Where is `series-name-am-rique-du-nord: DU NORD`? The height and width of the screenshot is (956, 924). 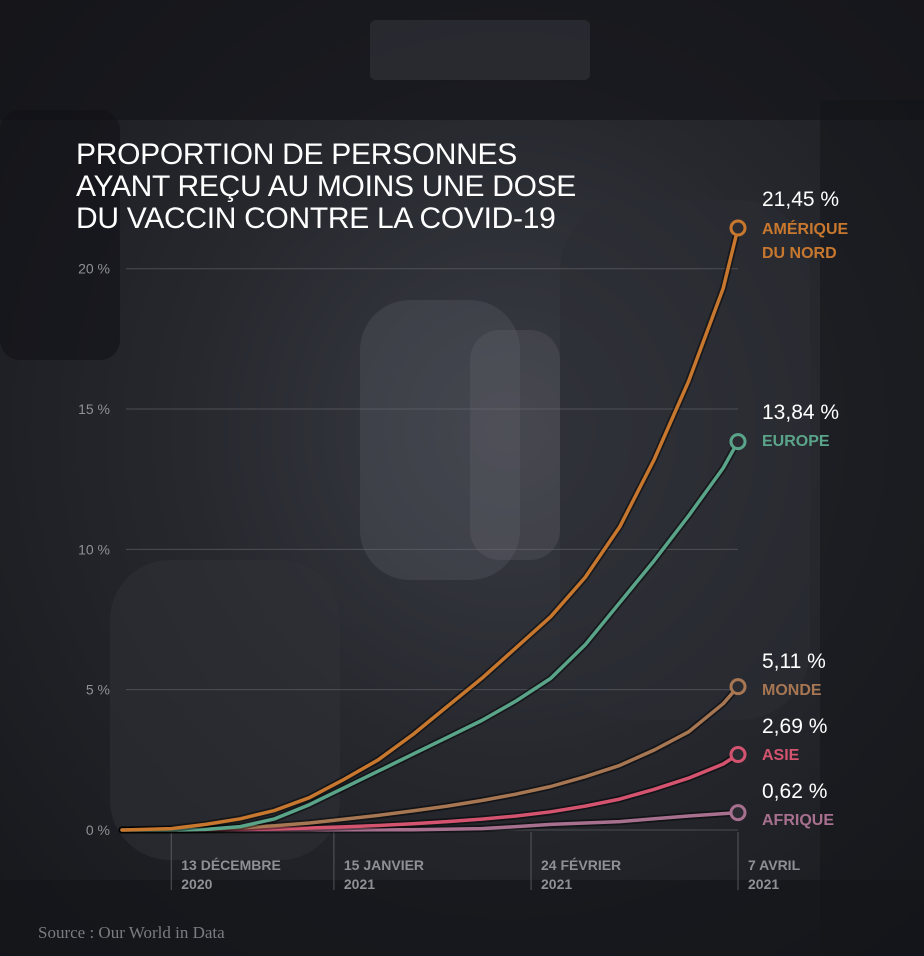
series-name-am-rique-du-nord: DU NORD is located at coordinates (799, 253).